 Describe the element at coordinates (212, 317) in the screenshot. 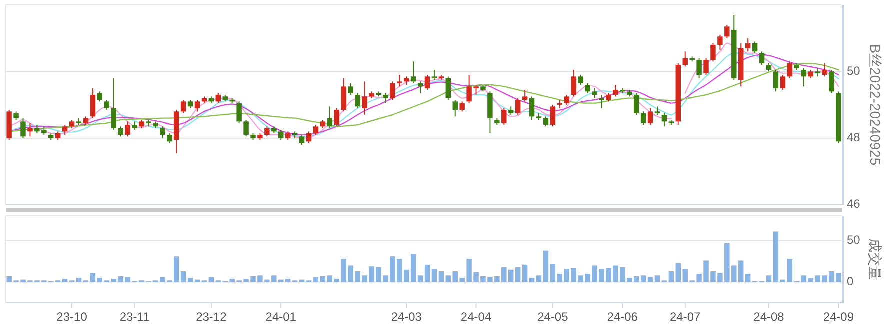

I see `x-tick-label: 23-12` at that location.